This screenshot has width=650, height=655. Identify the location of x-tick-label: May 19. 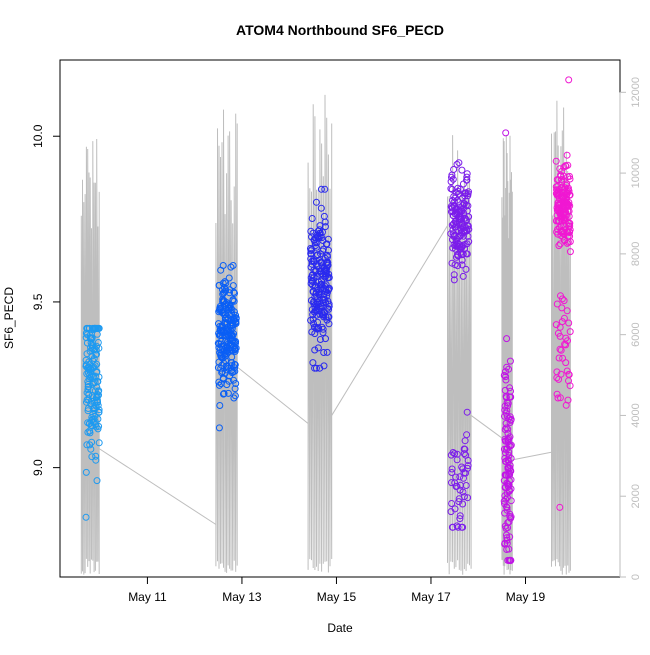
(526, 597).